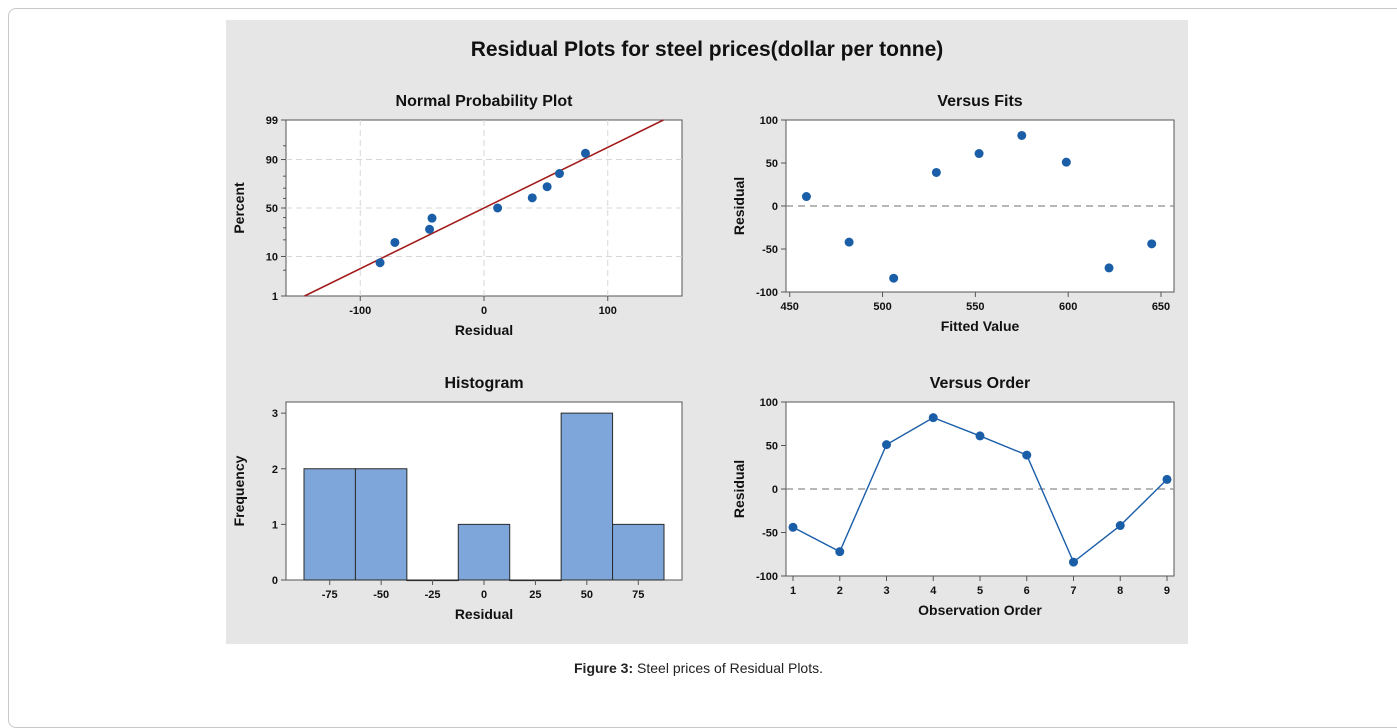 This screenshot has height=728, width=1397. Describe the element at coordinates (272, 121) in the screenshot. I see `npp-ytick-label: 99` at that location.